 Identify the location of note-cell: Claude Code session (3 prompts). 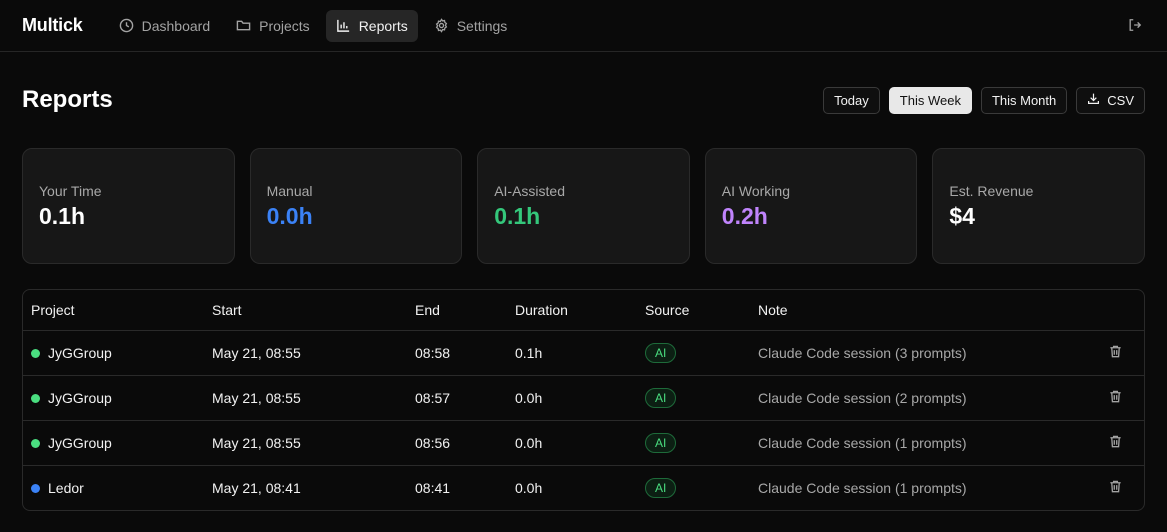
(862, 353).